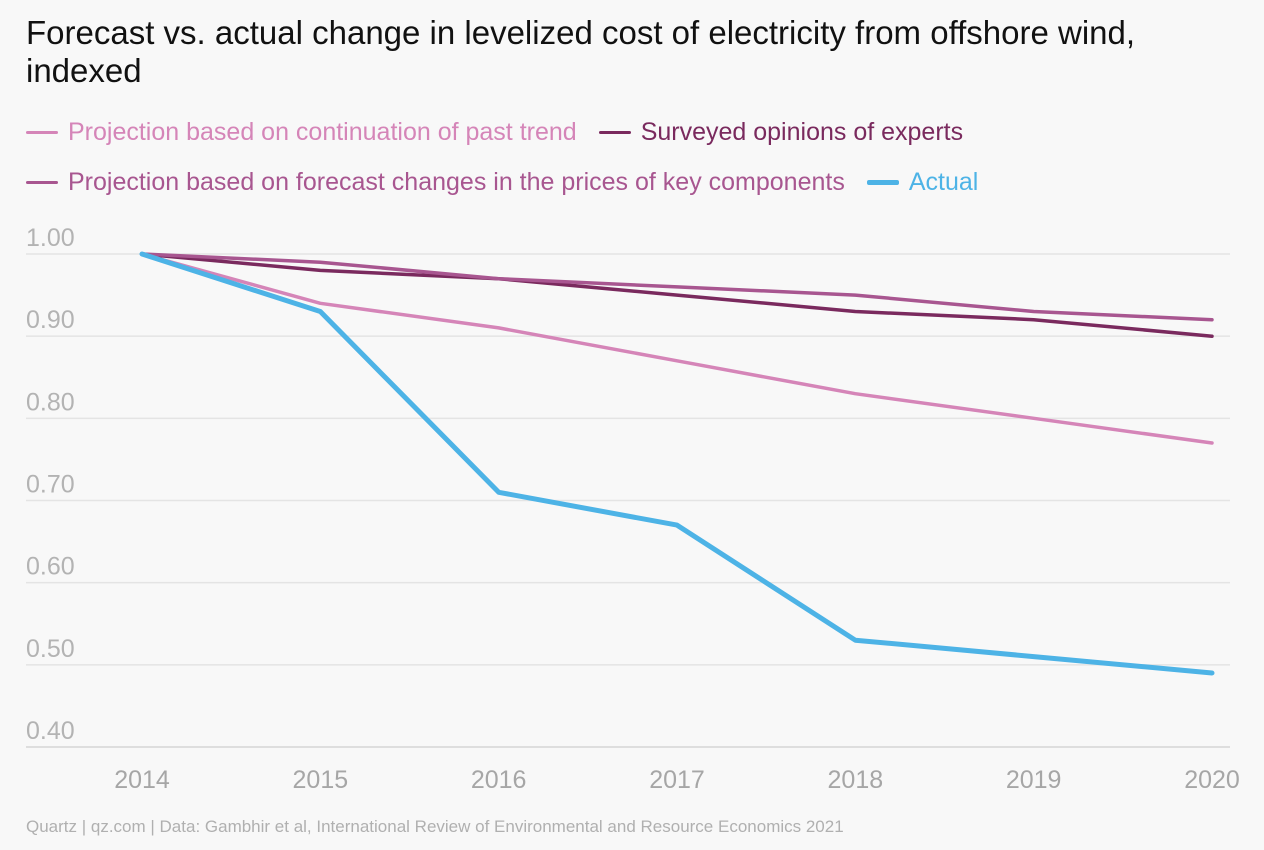 This screenshot has height=850, width=1264. I want to click on legend-label-experts: Surveyed opinions of experts, so click(802, 132).